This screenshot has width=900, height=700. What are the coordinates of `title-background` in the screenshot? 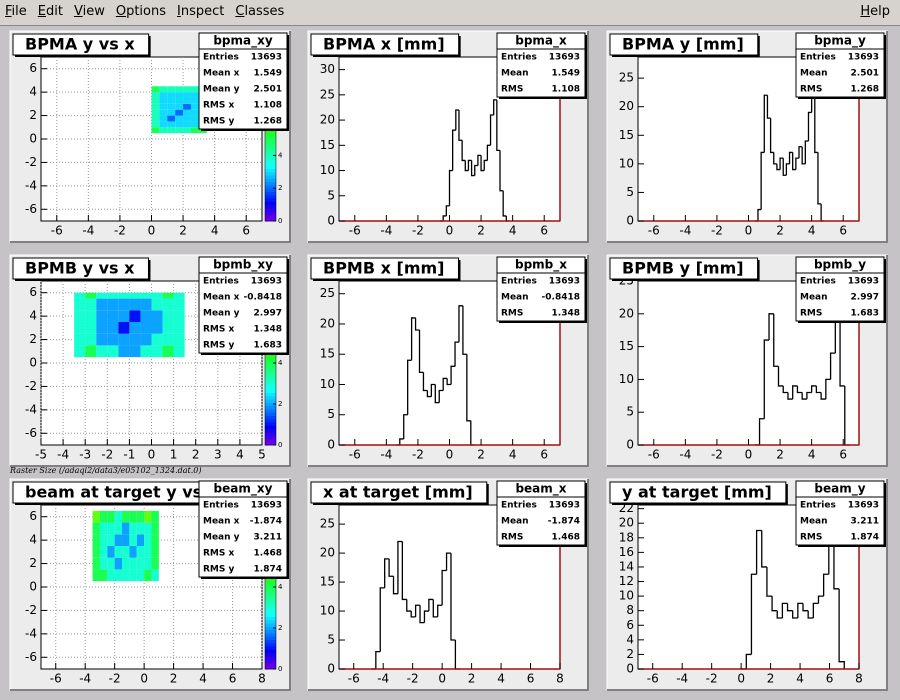 It's located at (684, 268).